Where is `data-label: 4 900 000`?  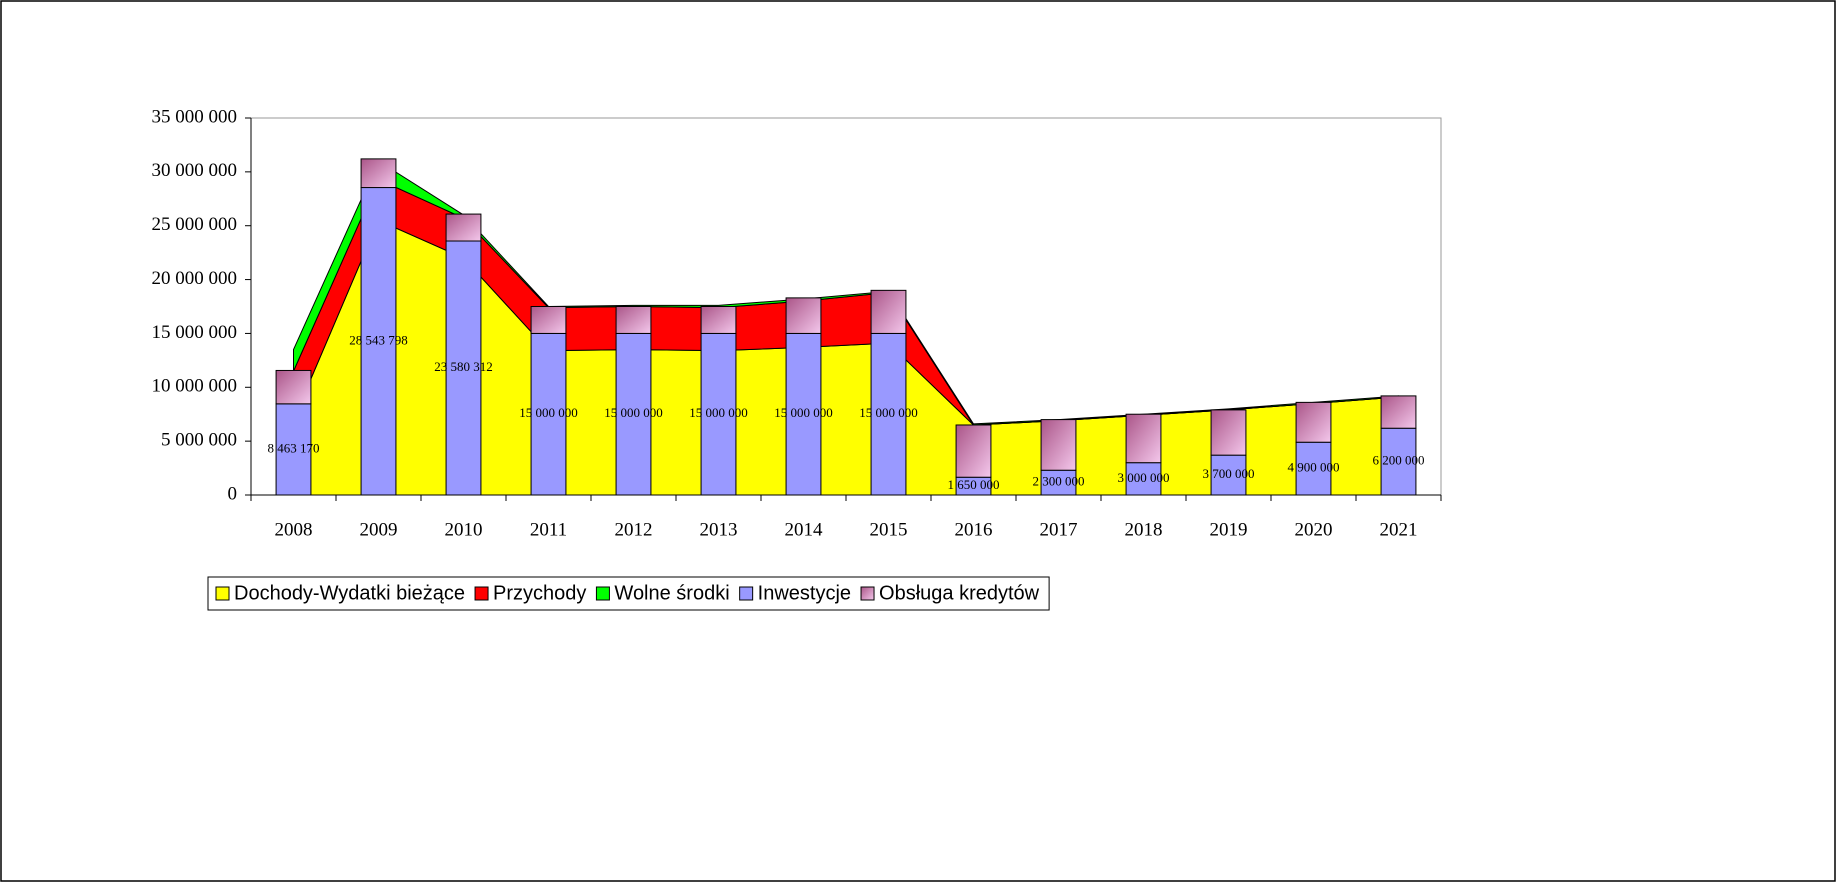 data-label: 4 900 000 is located at coordinates (1314, 467).